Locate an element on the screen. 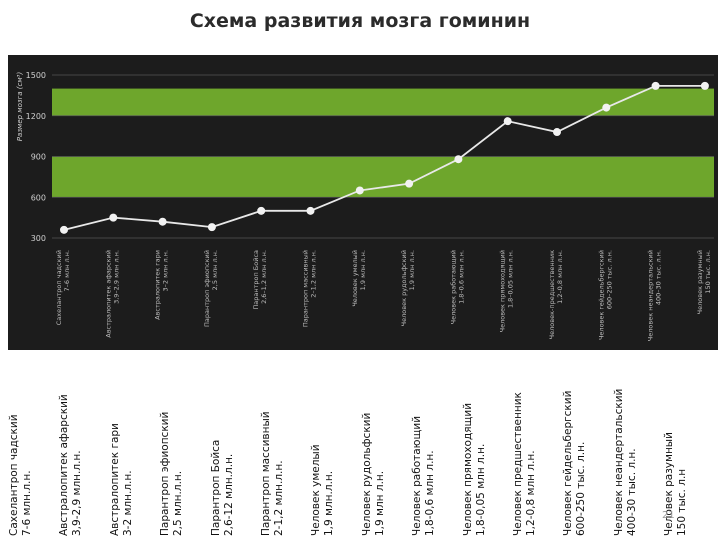 The width and height of the screenshot is (720, 540). category-date: 1,9 млн л.н. is located at coordinates (379, 503).